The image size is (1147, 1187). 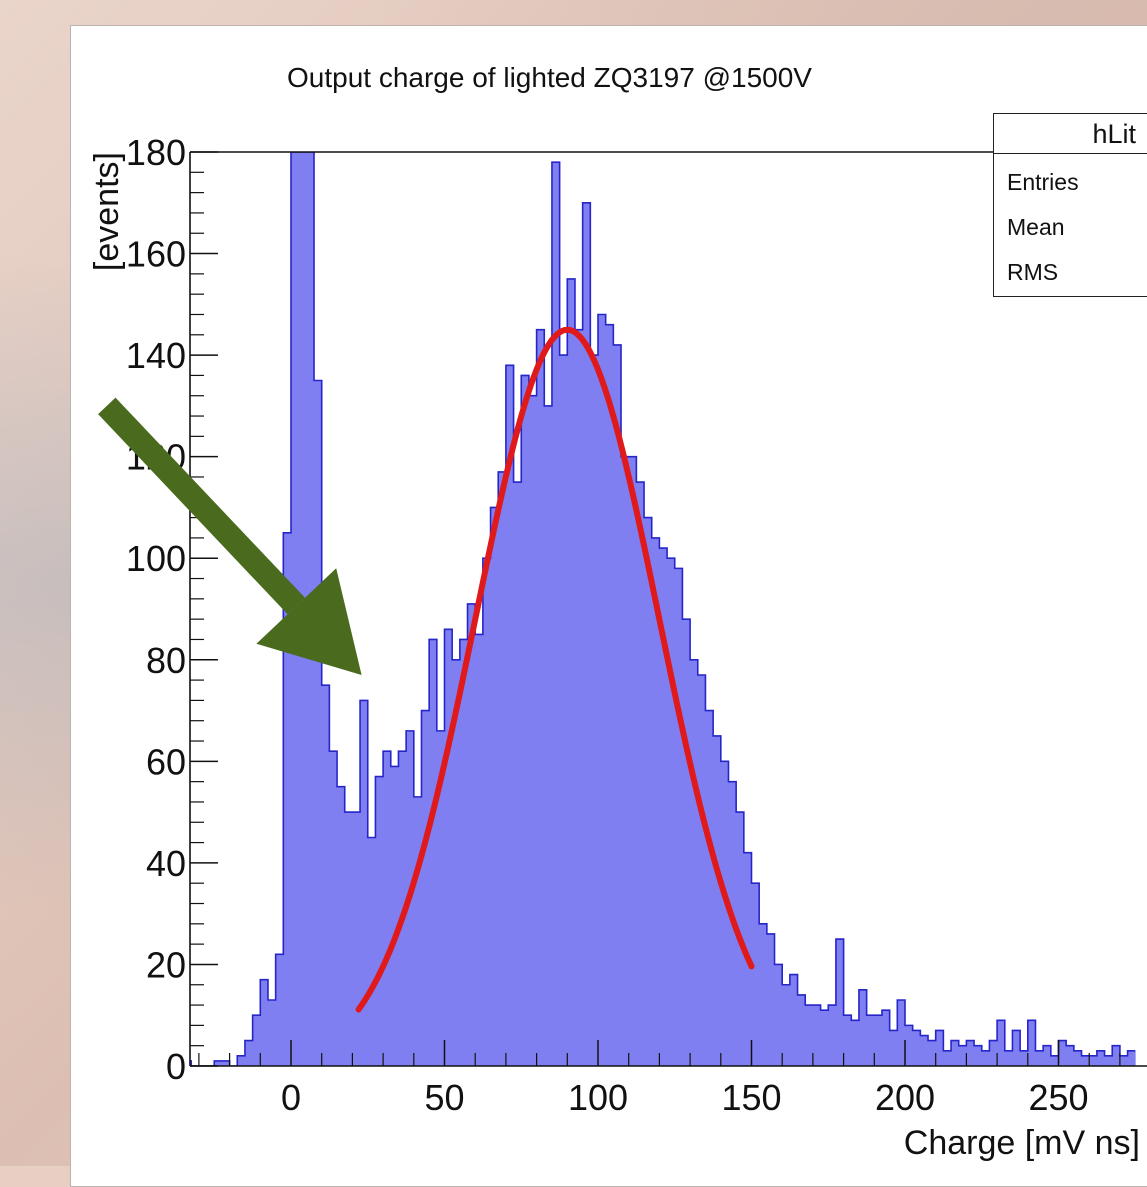 What do you see at coordinates (156, 355) in the screenshot?
I see `y-tick-label: 140` at bounding box center [156, 355].